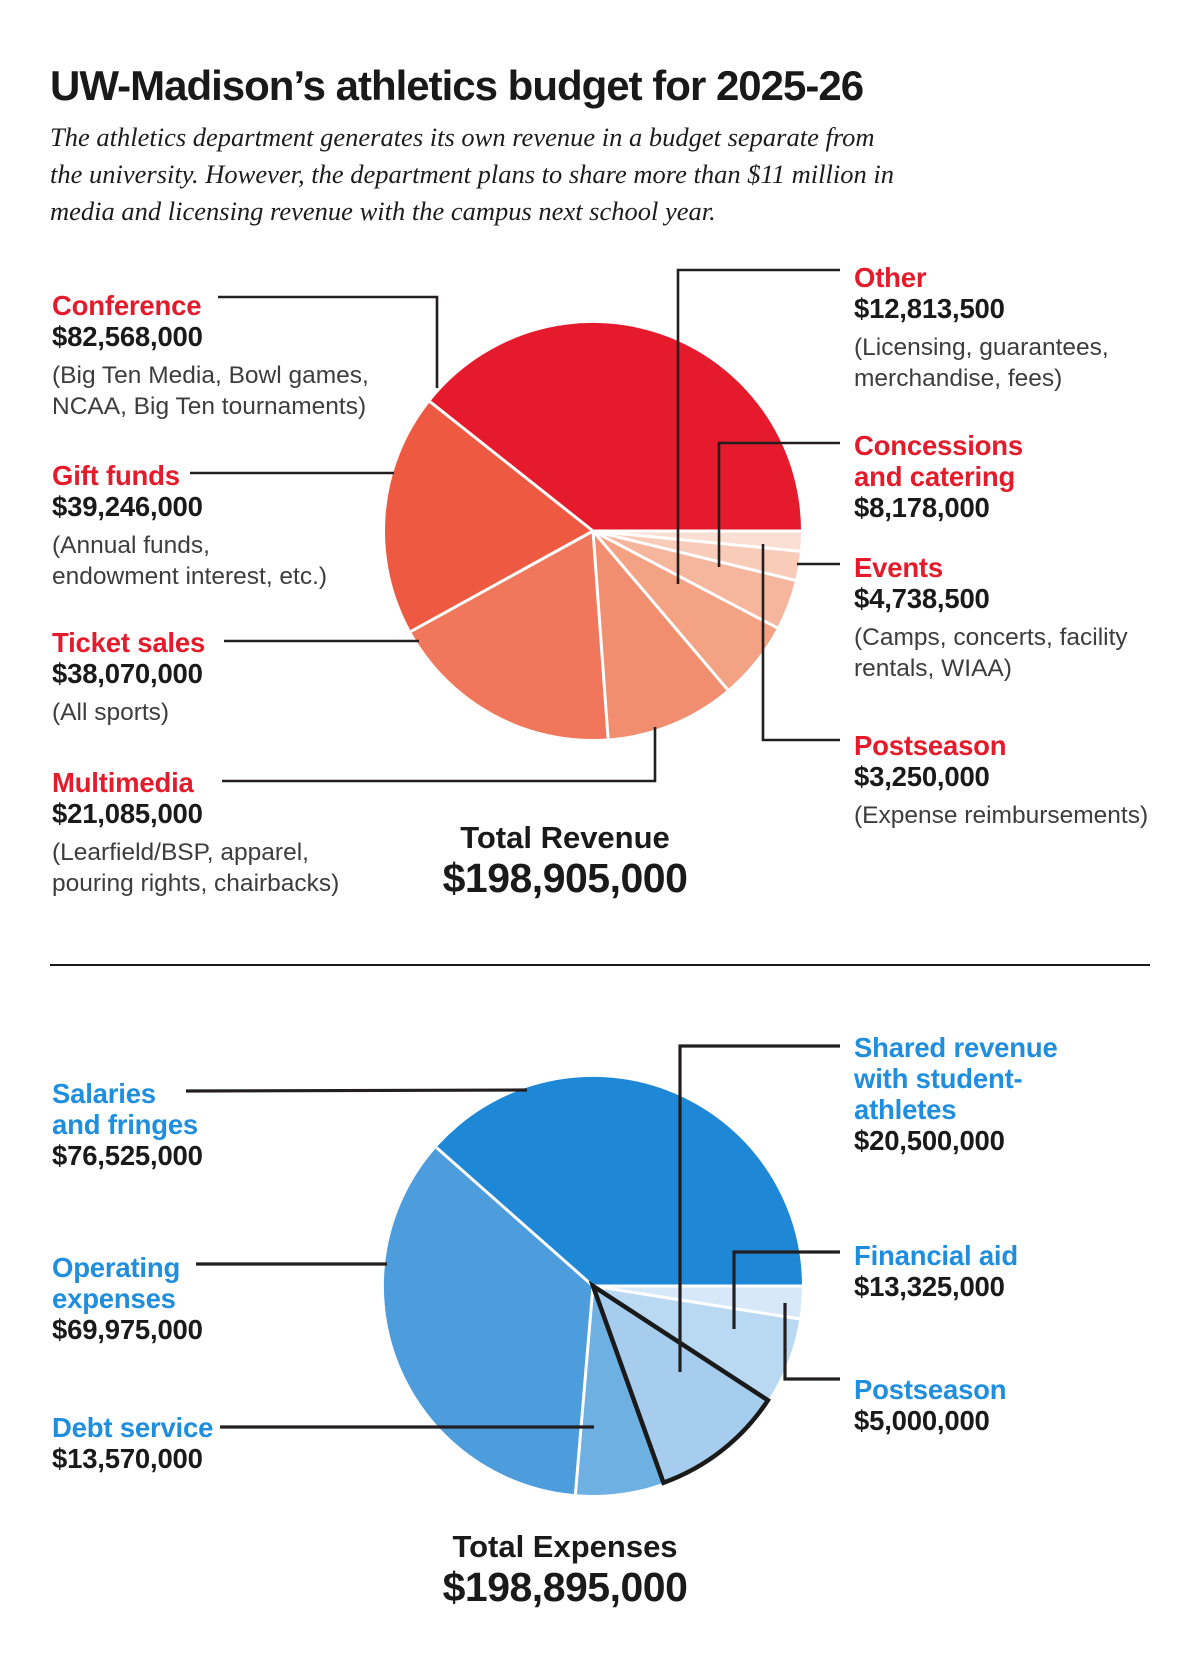  I want to click on category-value: $21,085,000, so click(127, 813).